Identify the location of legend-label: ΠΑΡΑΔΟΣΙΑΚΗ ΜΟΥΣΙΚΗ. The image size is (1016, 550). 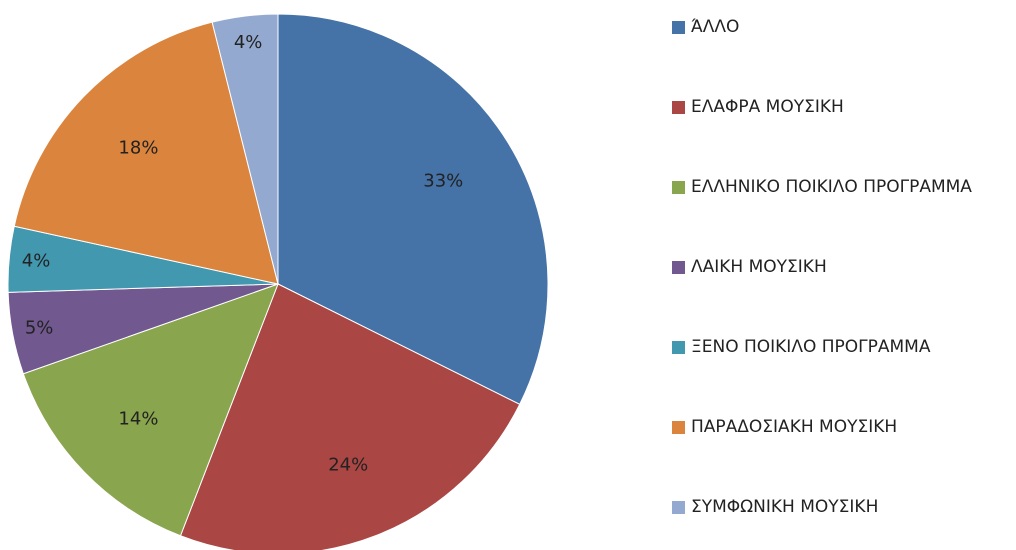
(794, 427).